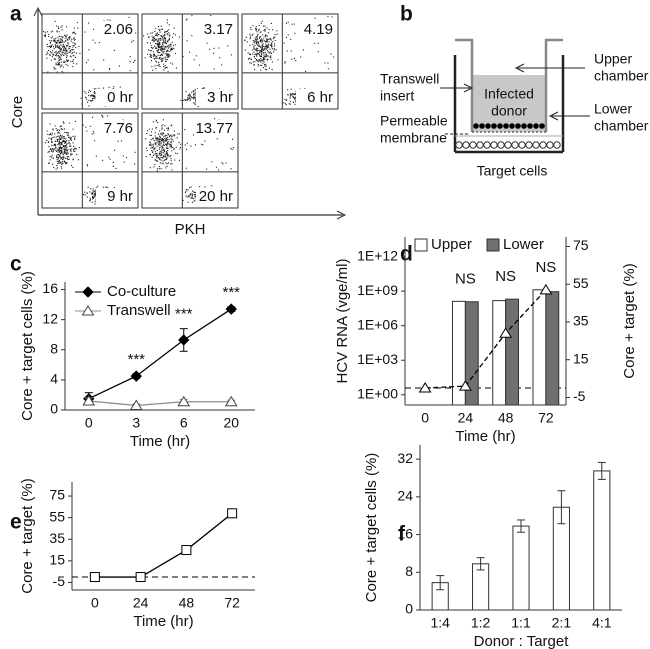 Image resolution: width=650 pixels, height=649 pixels. Describe the element at coordinates (160, 354) in the screenshot. I see `line` at that location.